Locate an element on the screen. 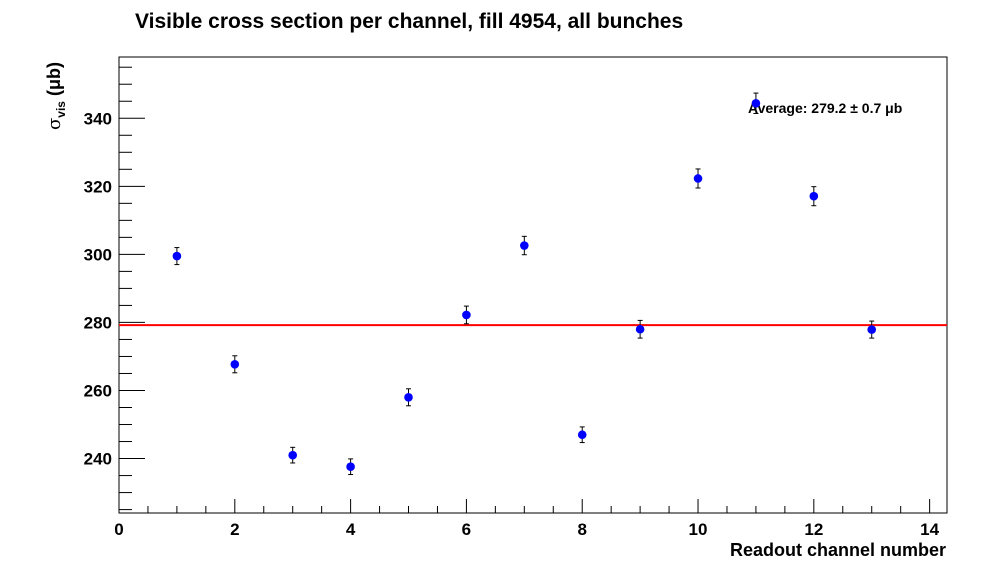 Image resolution: width=996 pixels, height=572 pixels. x-tick-label: 4 is located at coordinates (351, 529).